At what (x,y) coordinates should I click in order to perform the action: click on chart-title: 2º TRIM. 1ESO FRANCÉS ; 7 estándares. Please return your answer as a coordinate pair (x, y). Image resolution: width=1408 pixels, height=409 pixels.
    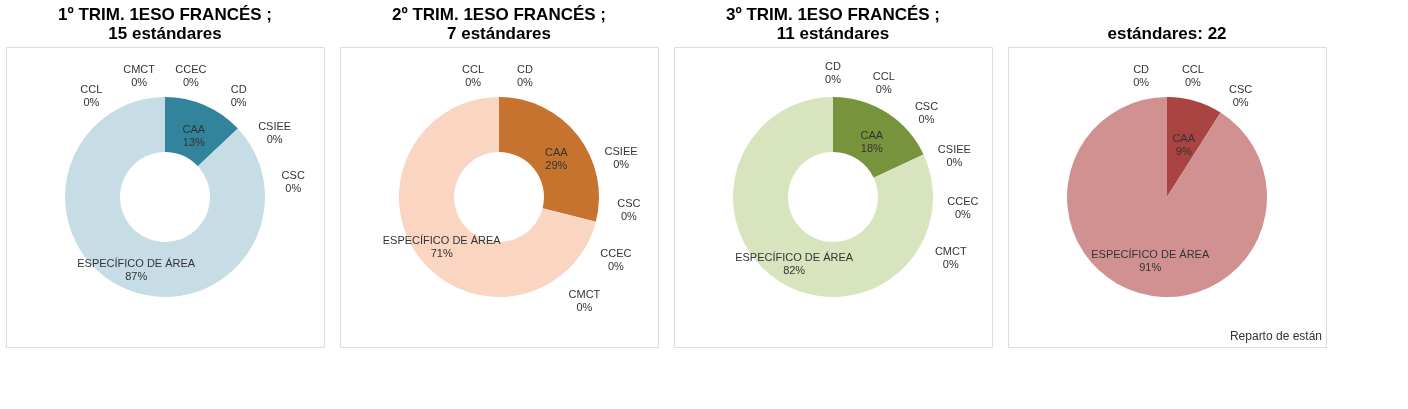
    Looking at the image, I should click on (499, 24).